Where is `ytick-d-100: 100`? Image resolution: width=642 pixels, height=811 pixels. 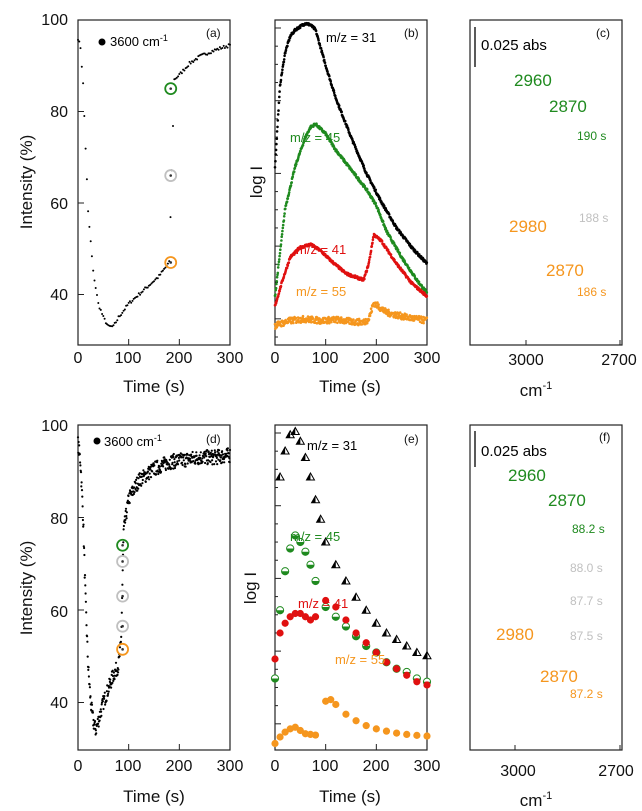
ytick-d-100: 100 is located at coordinates (54, 426).